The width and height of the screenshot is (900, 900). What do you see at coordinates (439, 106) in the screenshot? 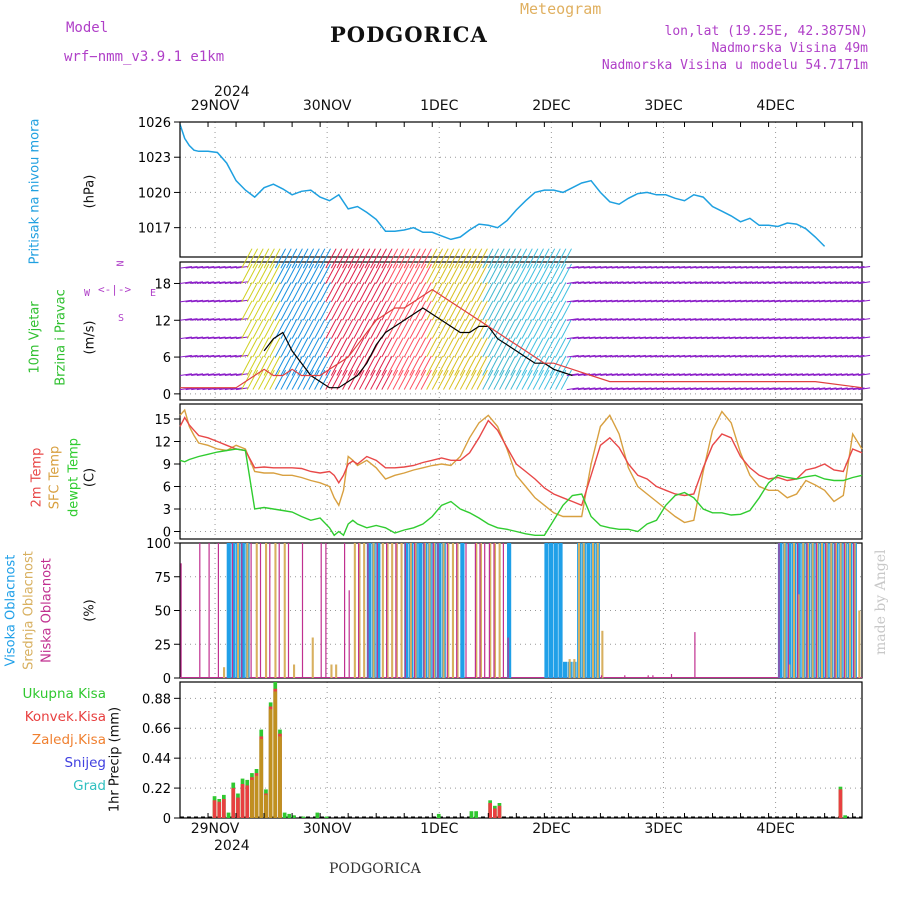
I see `date-tick-label: 1DEC` at bounding box center [439, 106].